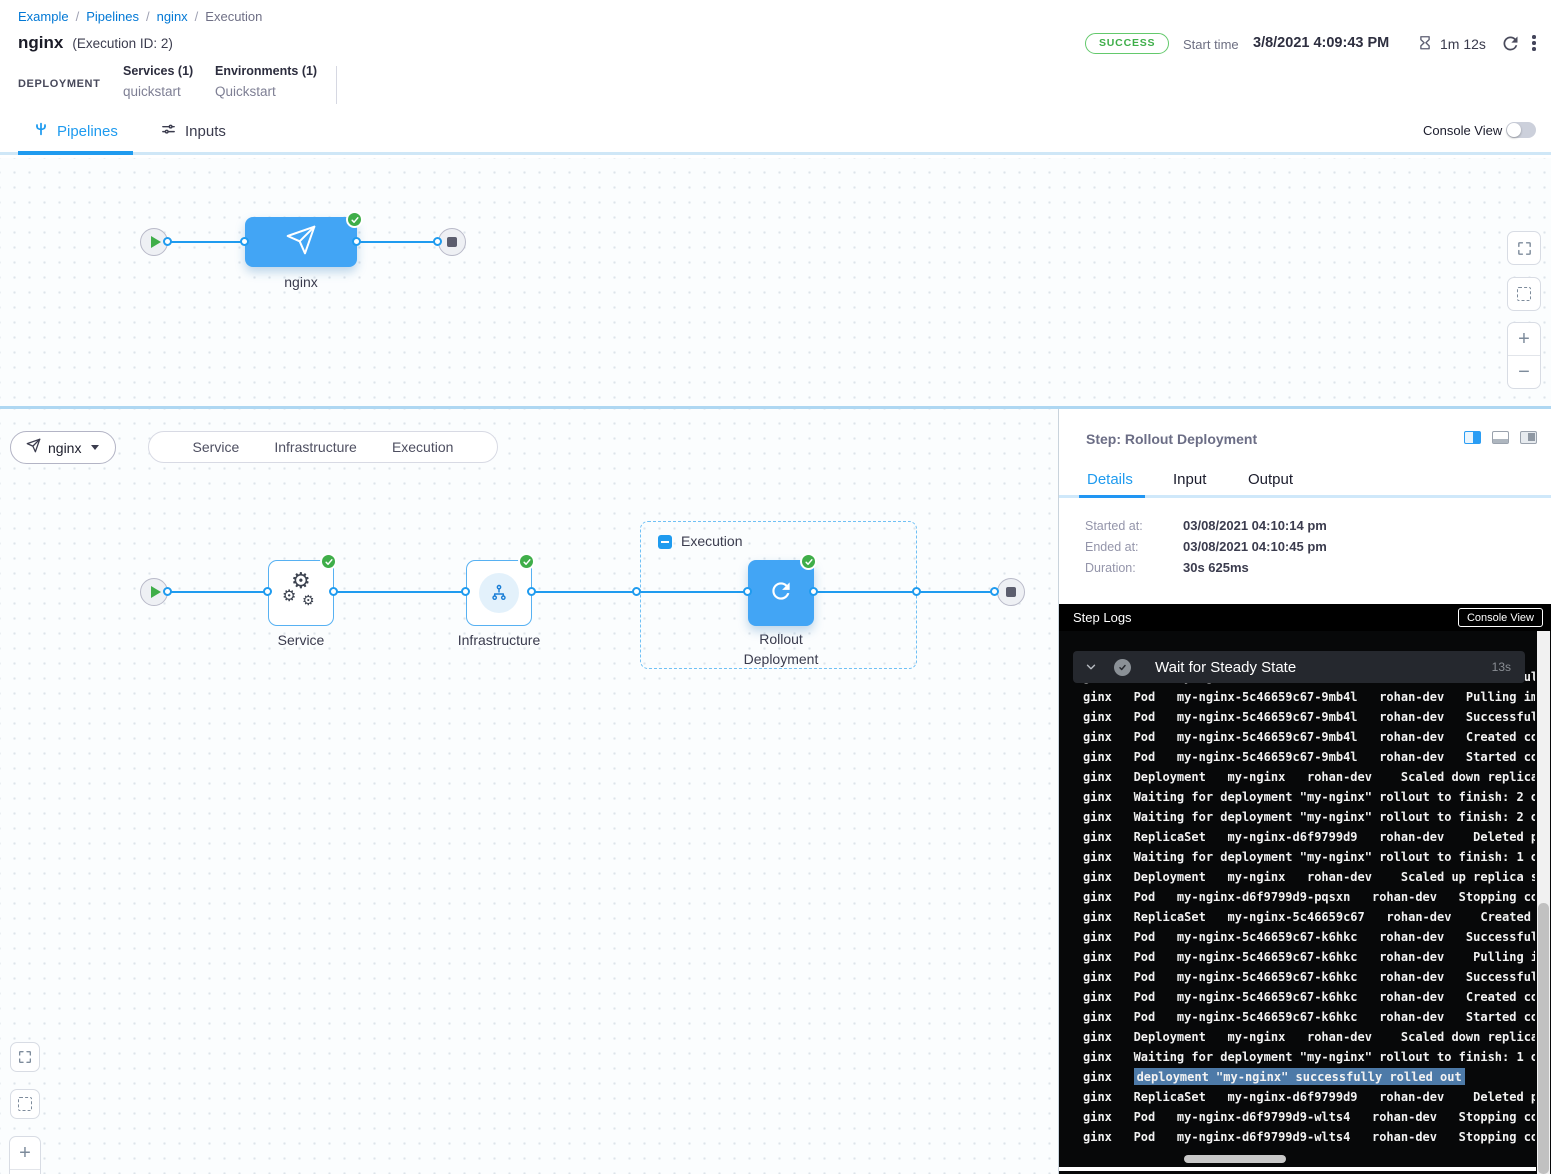 The image size is (1551, 1174). Describe the element at coordinates (1500, 617) in the screenshot. I see `console-view-button: Console View` at that location.